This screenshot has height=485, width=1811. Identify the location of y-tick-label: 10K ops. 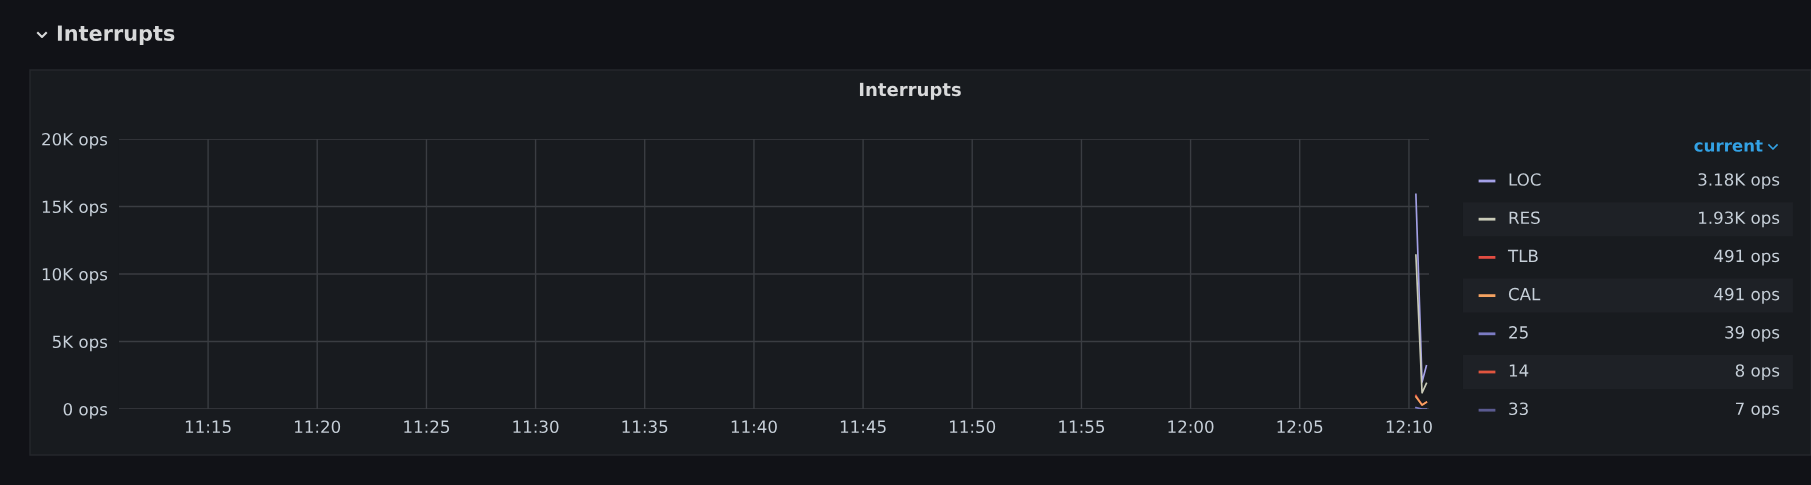
(75, 275).